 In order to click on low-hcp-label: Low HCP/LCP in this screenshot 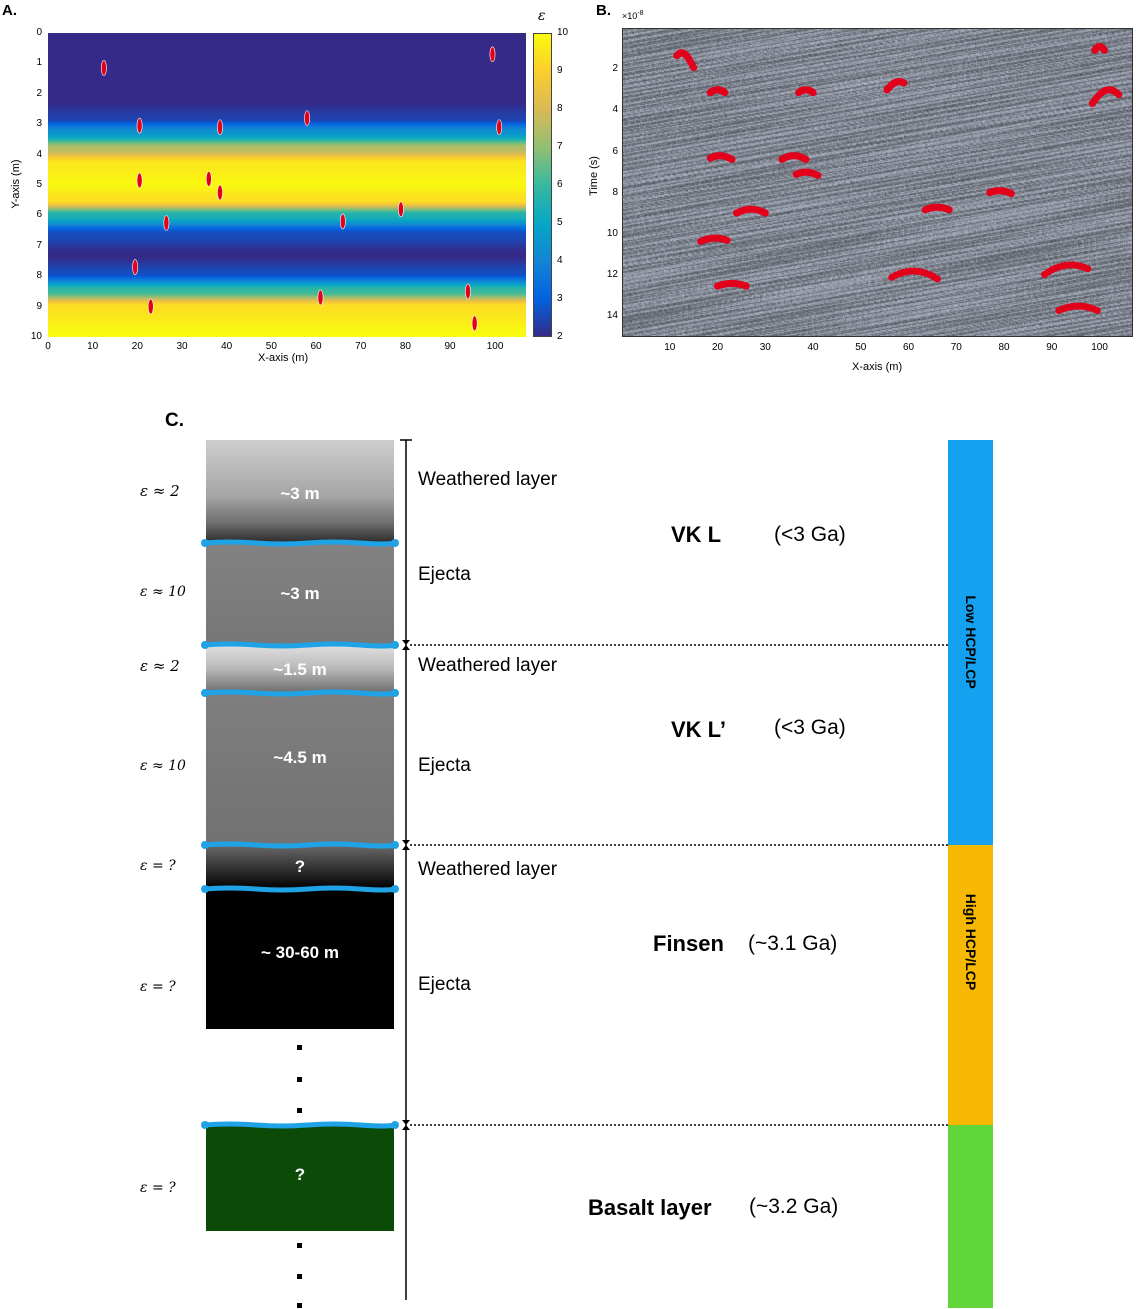, I will do `click(971, 642)`.